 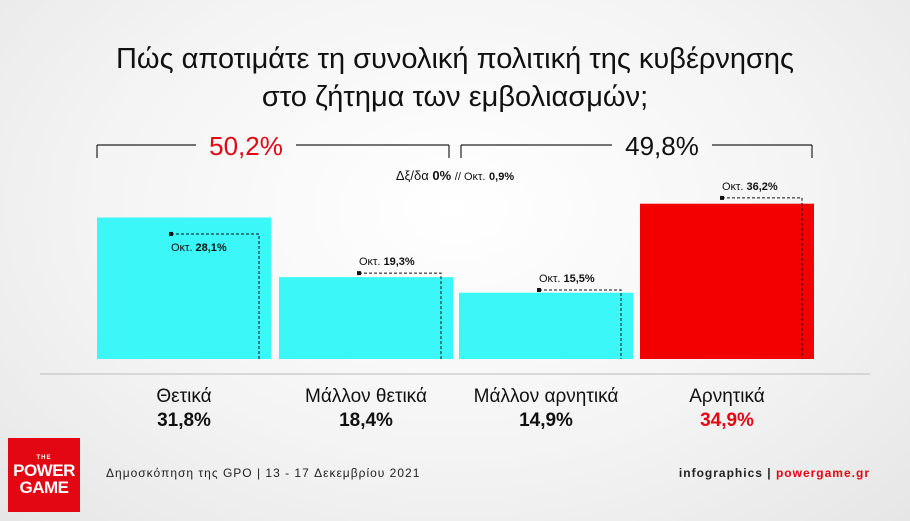 I want to click on bar-somewhat-negative, so click(x=546, y=325).